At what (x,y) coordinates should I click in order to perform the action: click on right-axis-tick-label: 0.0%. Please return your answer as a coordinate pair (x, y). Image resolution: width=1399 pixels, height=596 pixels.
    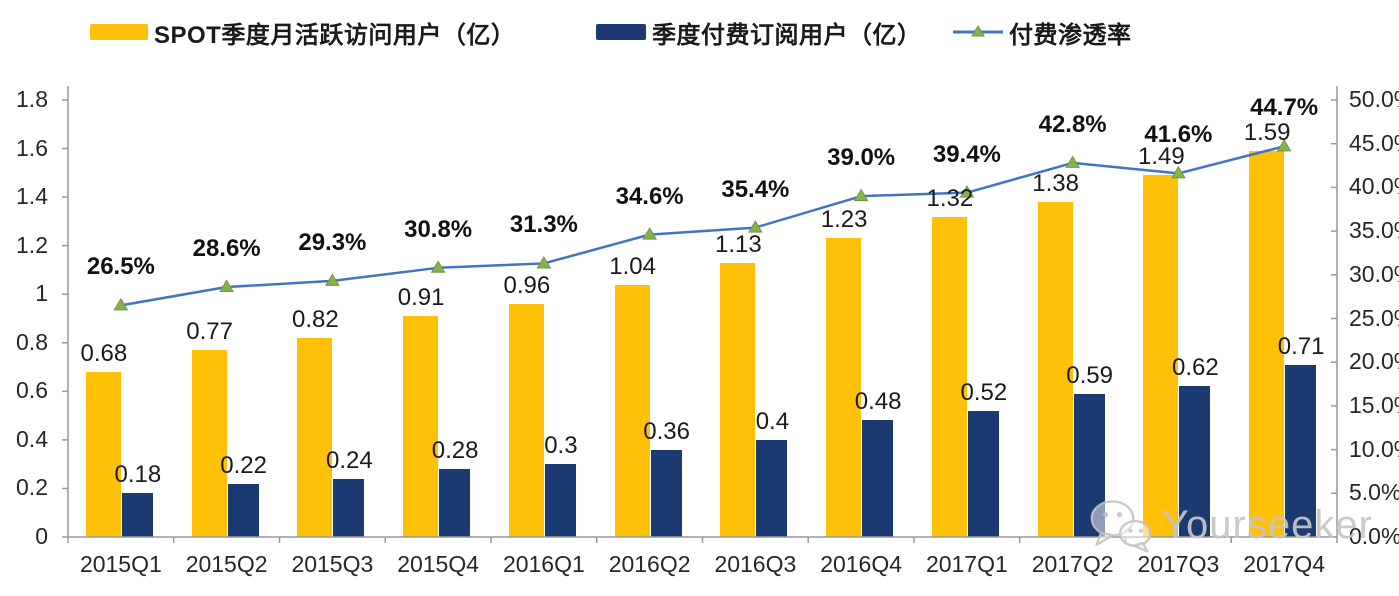
    Looking at the image, I should click on (1374, 536).